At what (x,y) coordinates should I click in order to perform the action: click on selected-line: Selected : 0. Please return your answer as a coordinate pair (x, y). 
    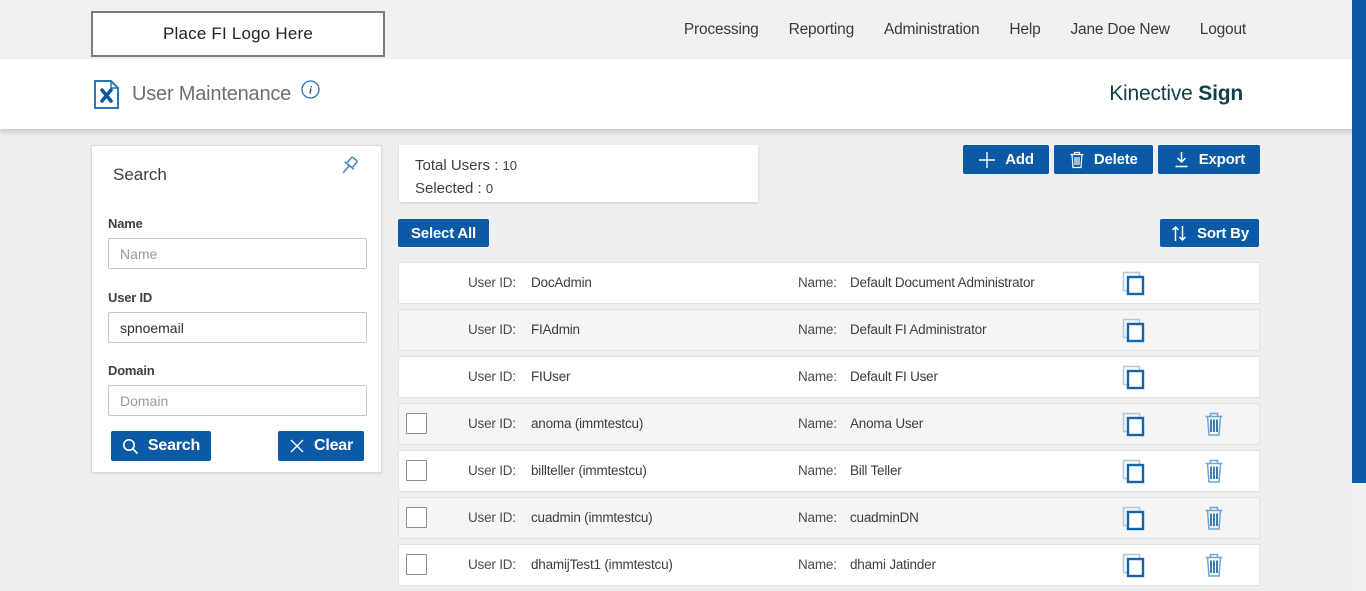
    Looking at the image, I should click on (586, 188).